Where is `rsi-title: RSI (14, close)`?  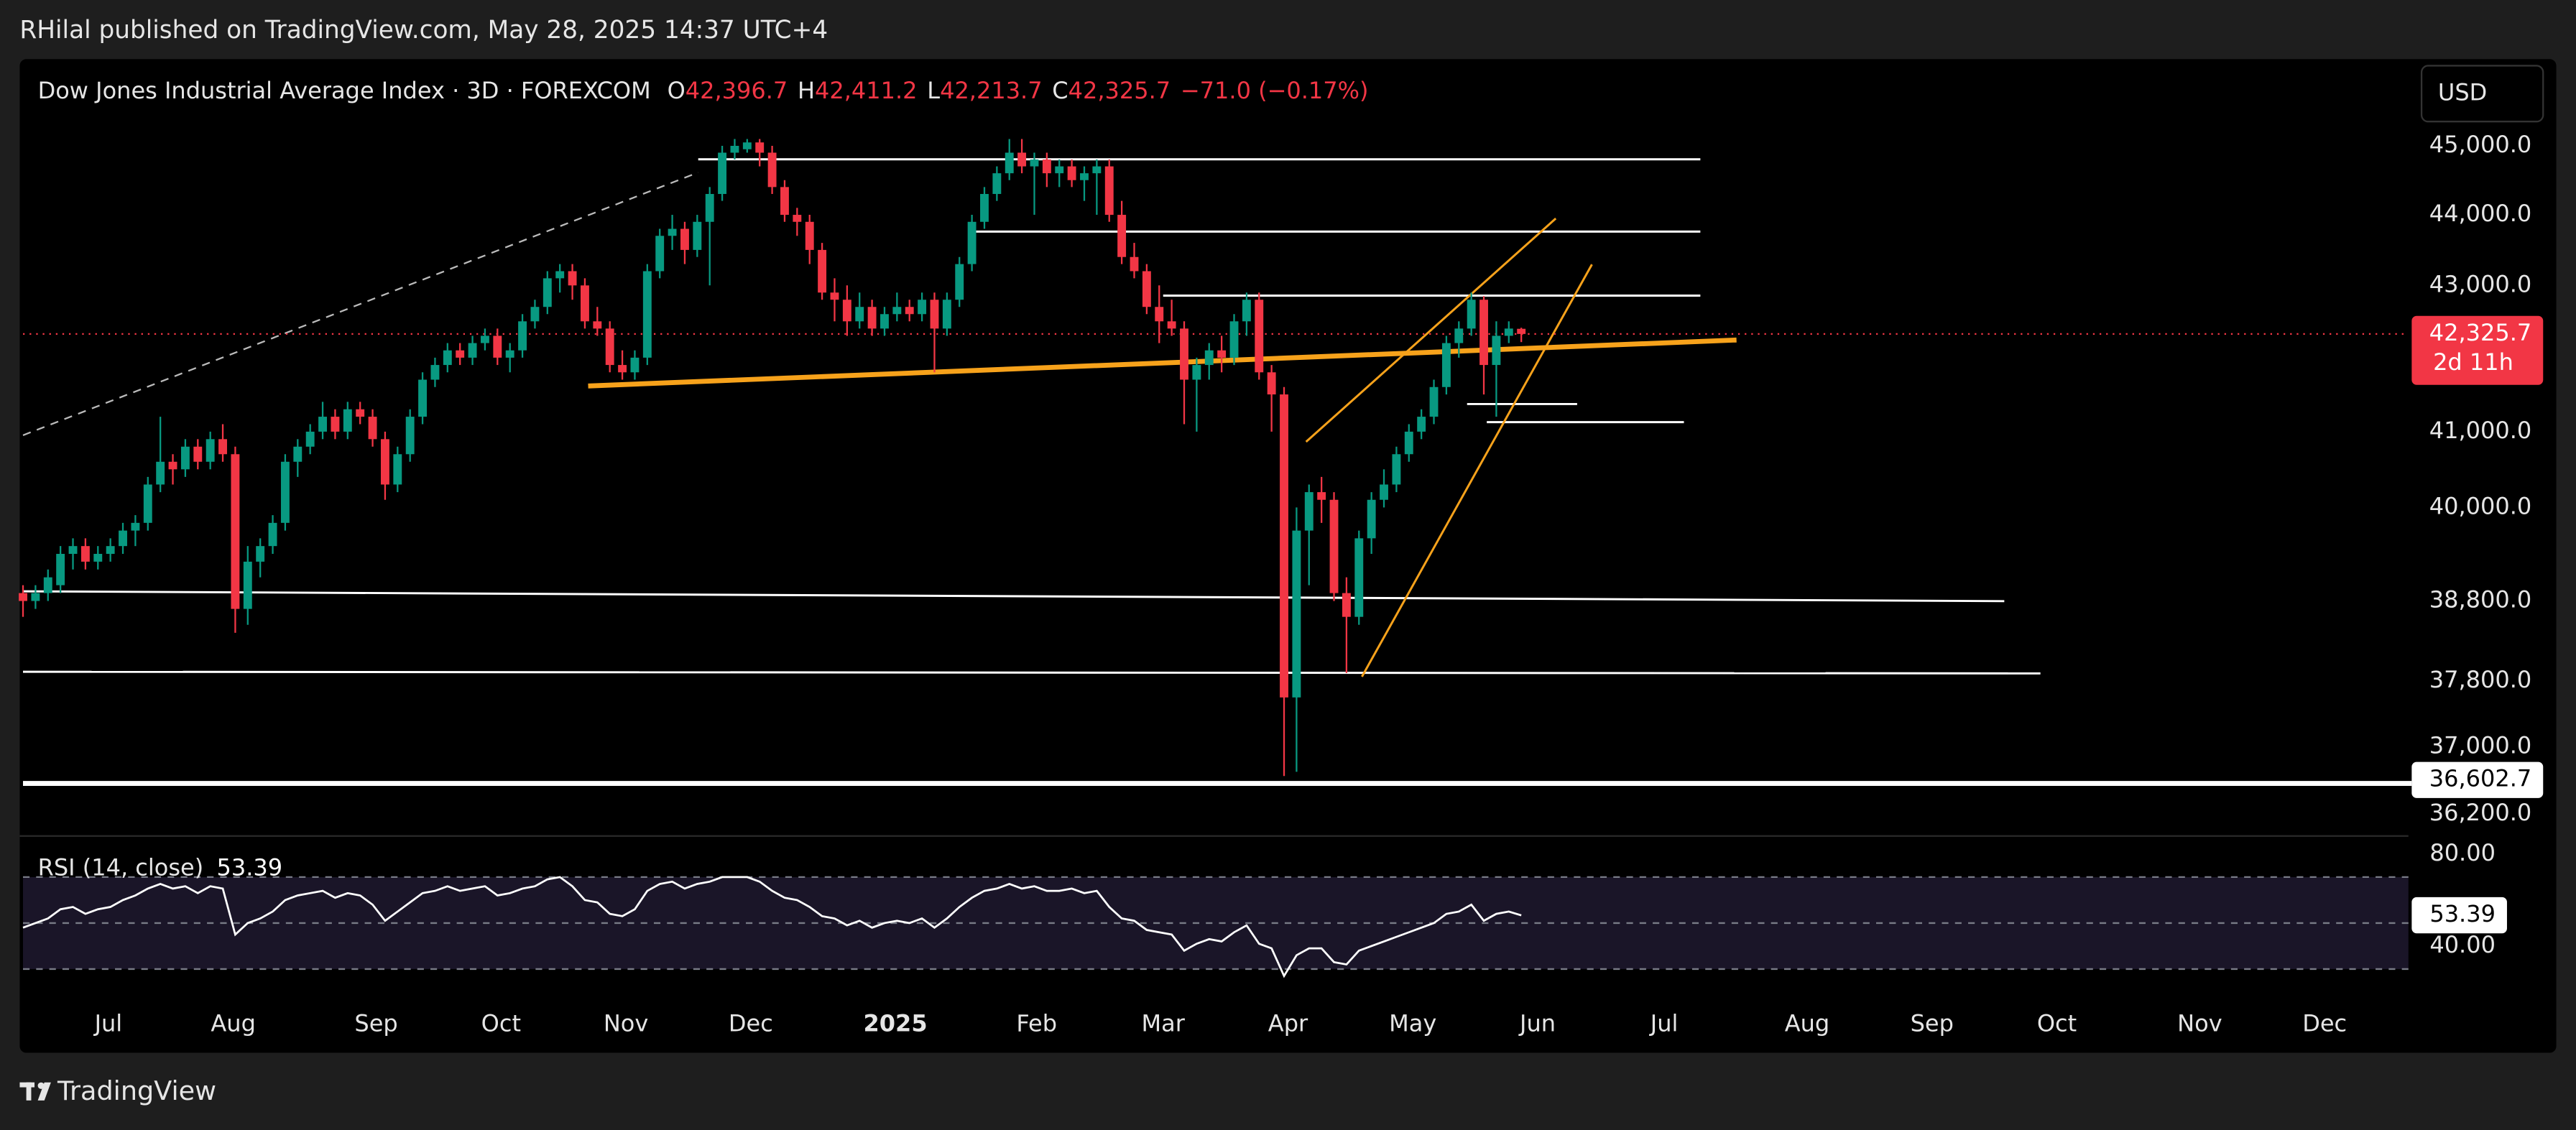
rsi-title: RSI (14, close) is located at coordinates (121, 867).